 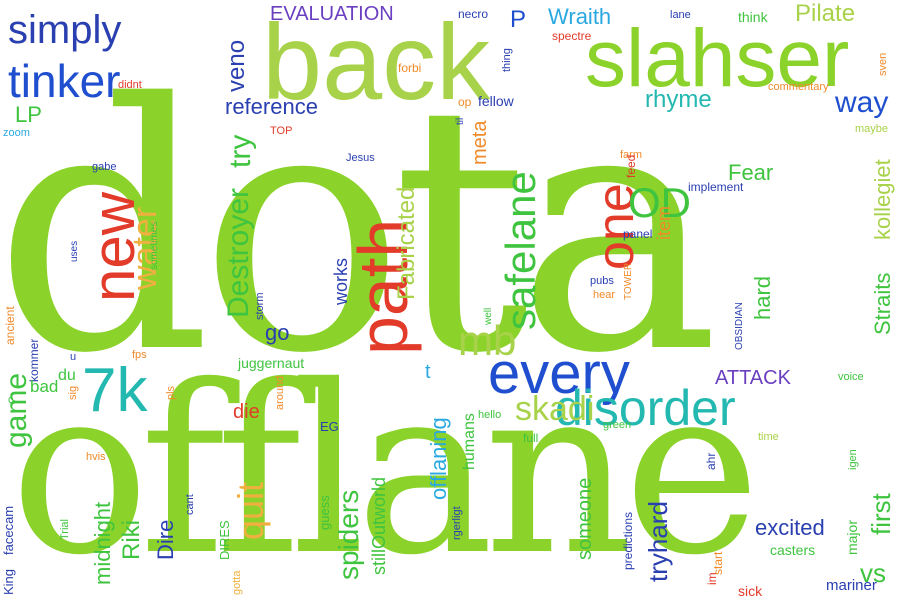 I want to click on cloud-word: try, so click(x=240, y=151).